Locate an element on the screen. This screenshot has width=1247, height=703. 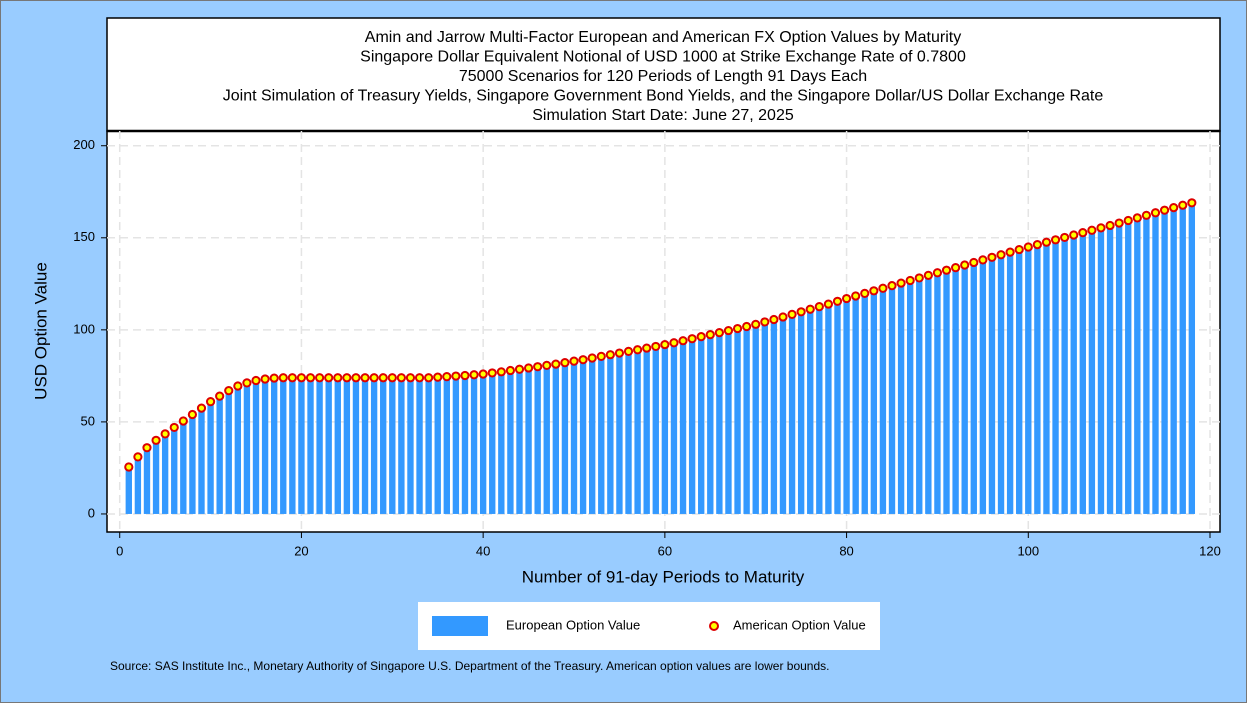
x-tick-label: 40 is located at coordinates (483, 550).